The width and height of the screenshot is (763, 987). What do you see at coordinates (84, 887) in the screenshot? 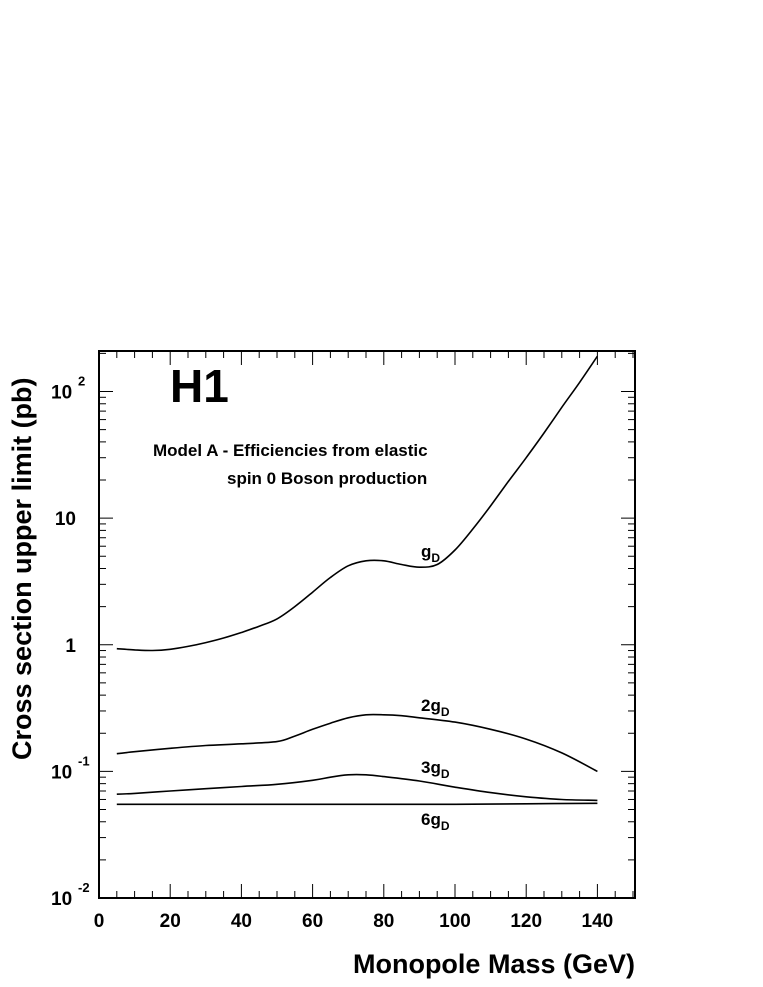
I see `y-tick-exponent: -2` at bounding box center [84, 887].